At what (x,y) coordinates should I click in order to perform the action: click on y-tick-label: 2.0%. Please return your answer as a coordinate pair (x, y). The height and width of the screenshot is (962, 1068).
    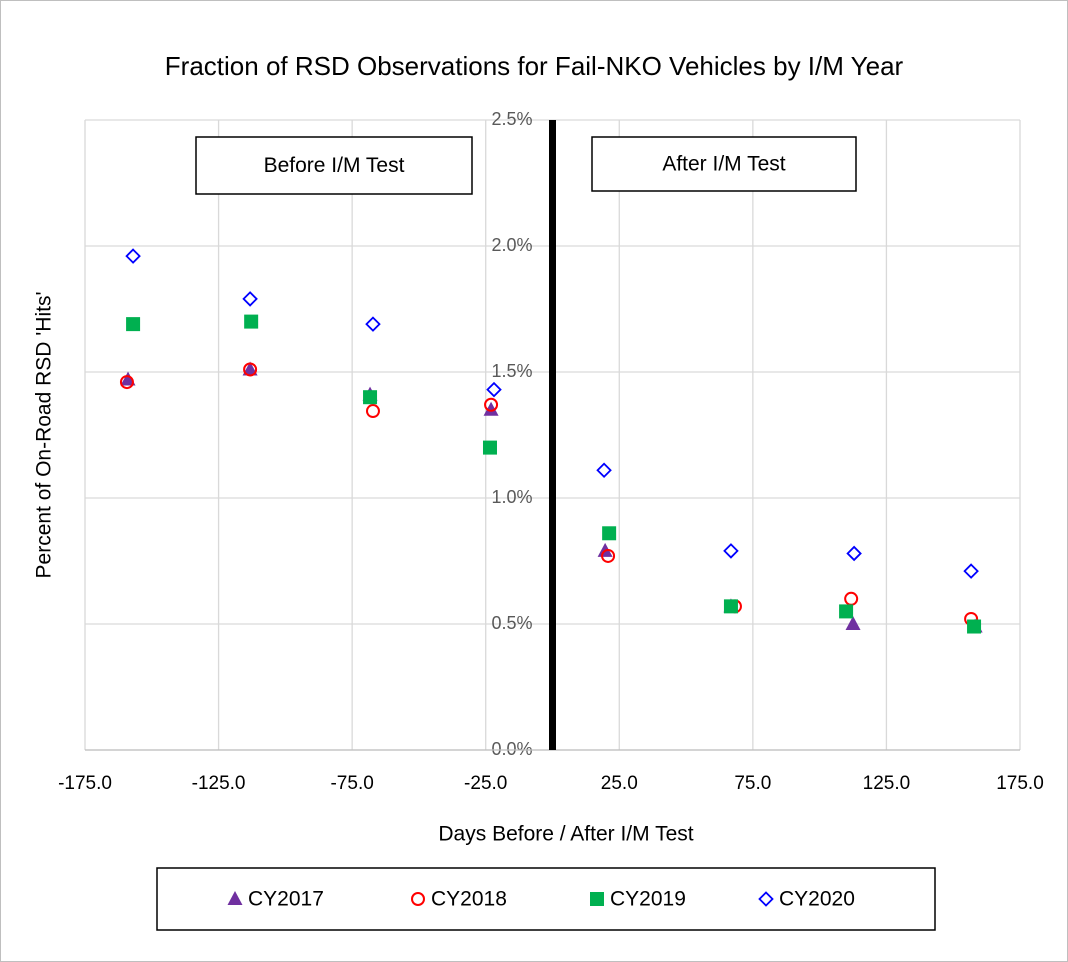
    Looking at the image, I should click on (511, 245).